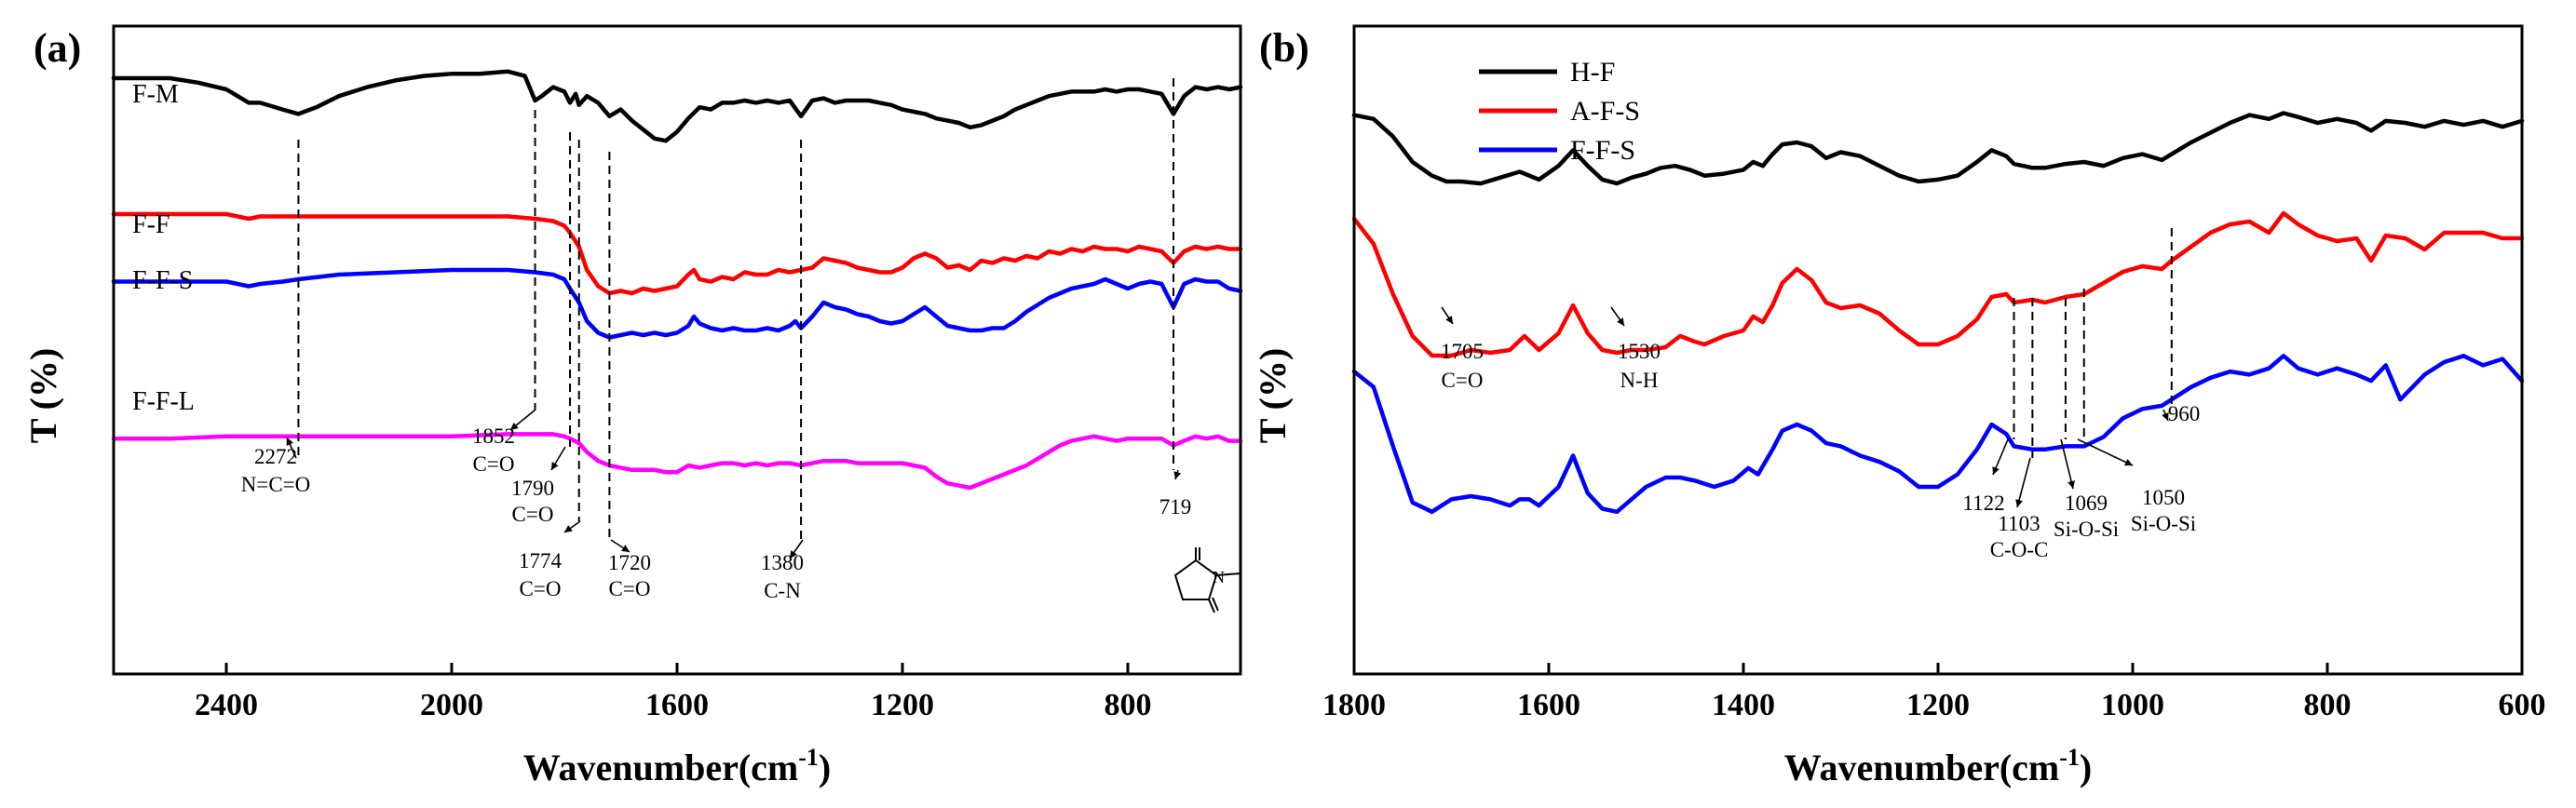  Describe the element at coordinates (1559, 111) in the screenshot. I see `legend: H-F A-F-S F-F-S` at that location.